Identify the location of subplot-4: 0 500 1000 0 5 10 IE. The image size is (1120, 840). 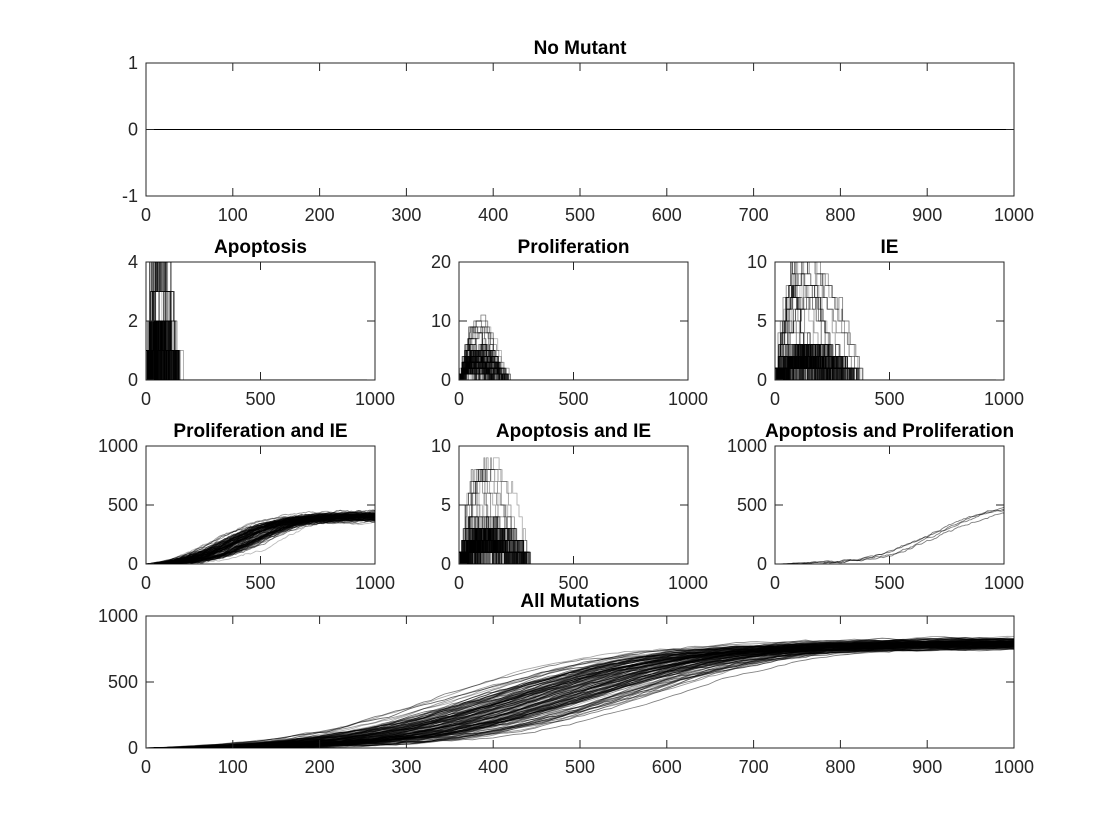
(885, 323).